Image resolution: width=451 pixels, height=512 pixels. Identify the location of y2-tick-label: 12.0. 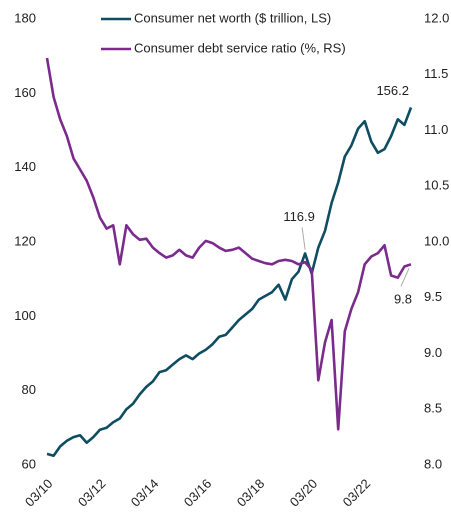
(436, 17).